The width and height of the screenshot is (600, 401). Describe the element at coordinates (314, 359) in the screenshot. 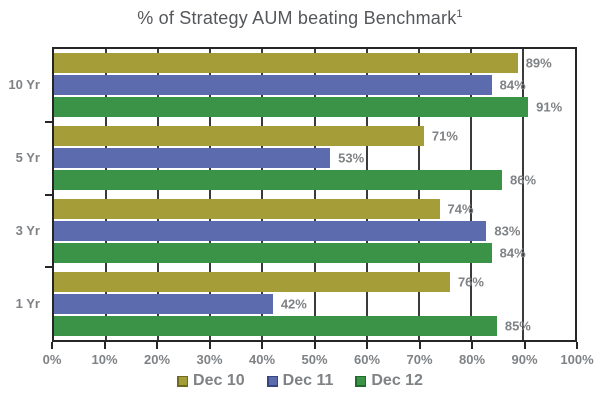

I see `x-tick-label-50%: 50%` at that location.